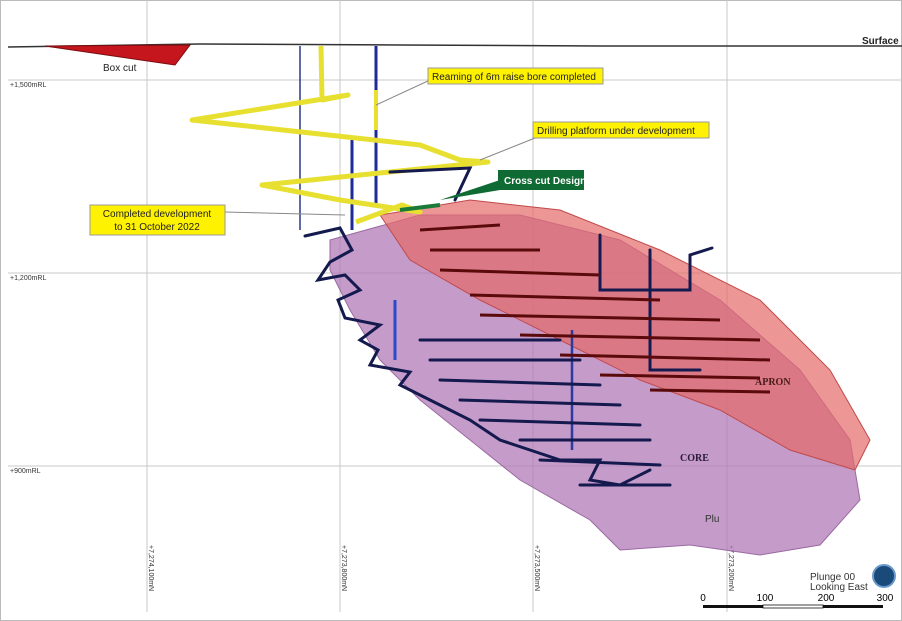 The height and width of the screenshot is (621, 902). What do you see at coordinates (832, 577) in the screenshot?
I see `plunge-label: Plunge 00` at bounding box center [832, 577].